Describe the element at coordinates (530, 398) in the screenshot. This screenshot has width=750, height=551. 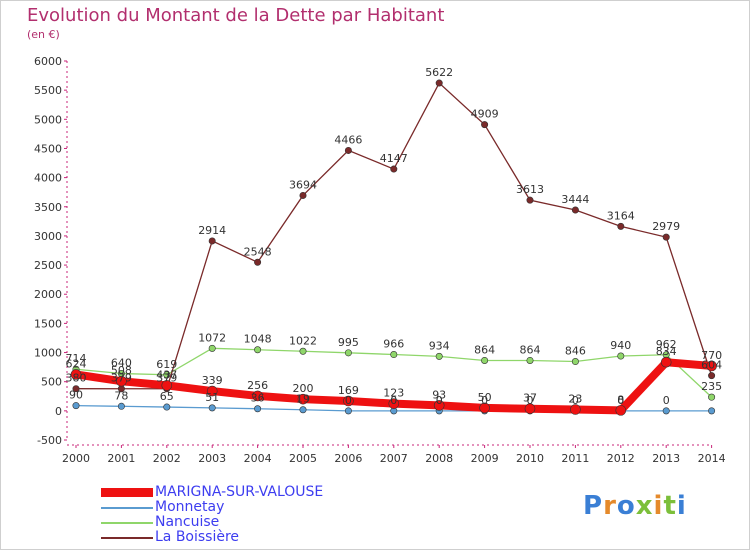
I see `data-label: 37` at that location.